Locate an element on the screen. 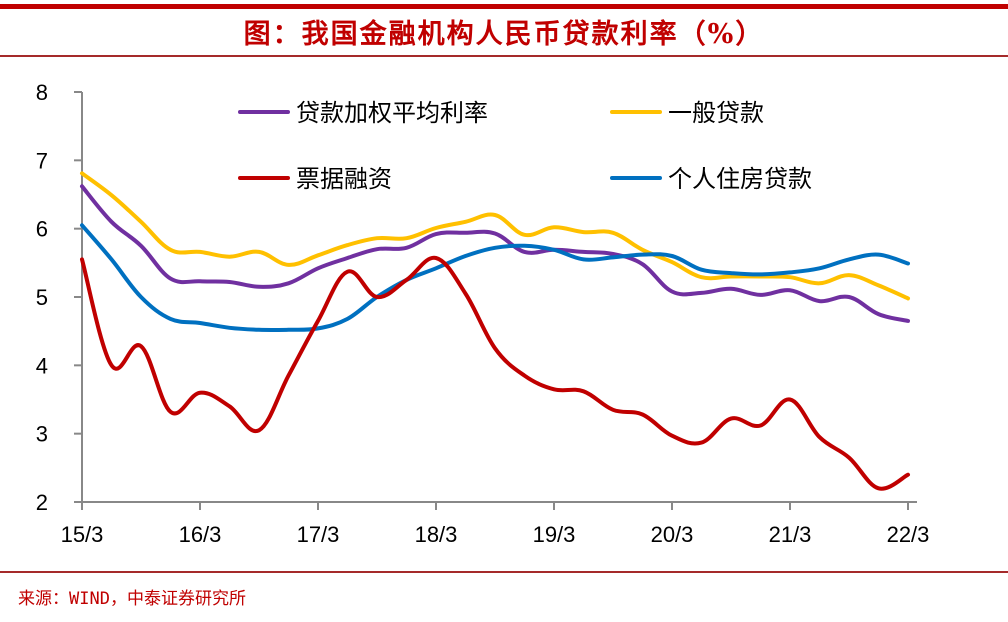 The width and height of the screenshot is (1008, 622). y-tick-label: 8 is located at coordinates (42, 92).